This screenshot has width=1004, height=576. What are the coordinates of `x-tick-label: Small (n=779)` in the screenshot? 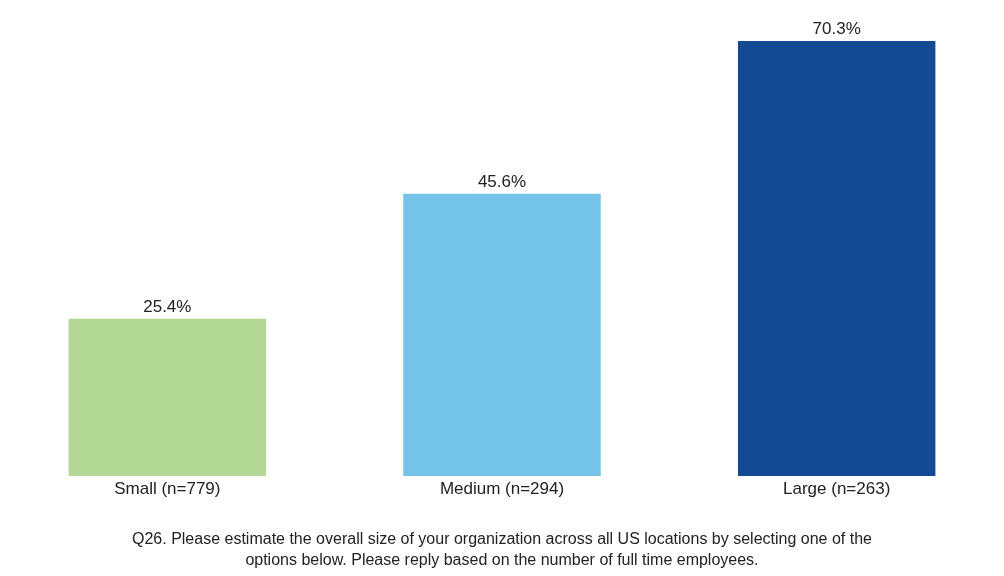 It's located at (167, 488).